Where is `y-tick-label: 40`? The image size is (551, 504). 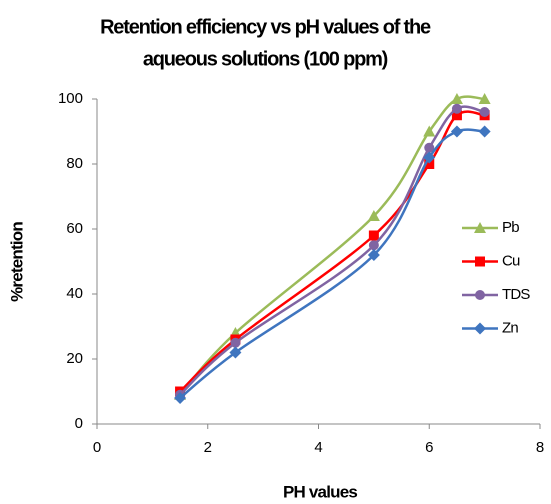
y-tick-label: 40 is located at coordinates (74, 293).